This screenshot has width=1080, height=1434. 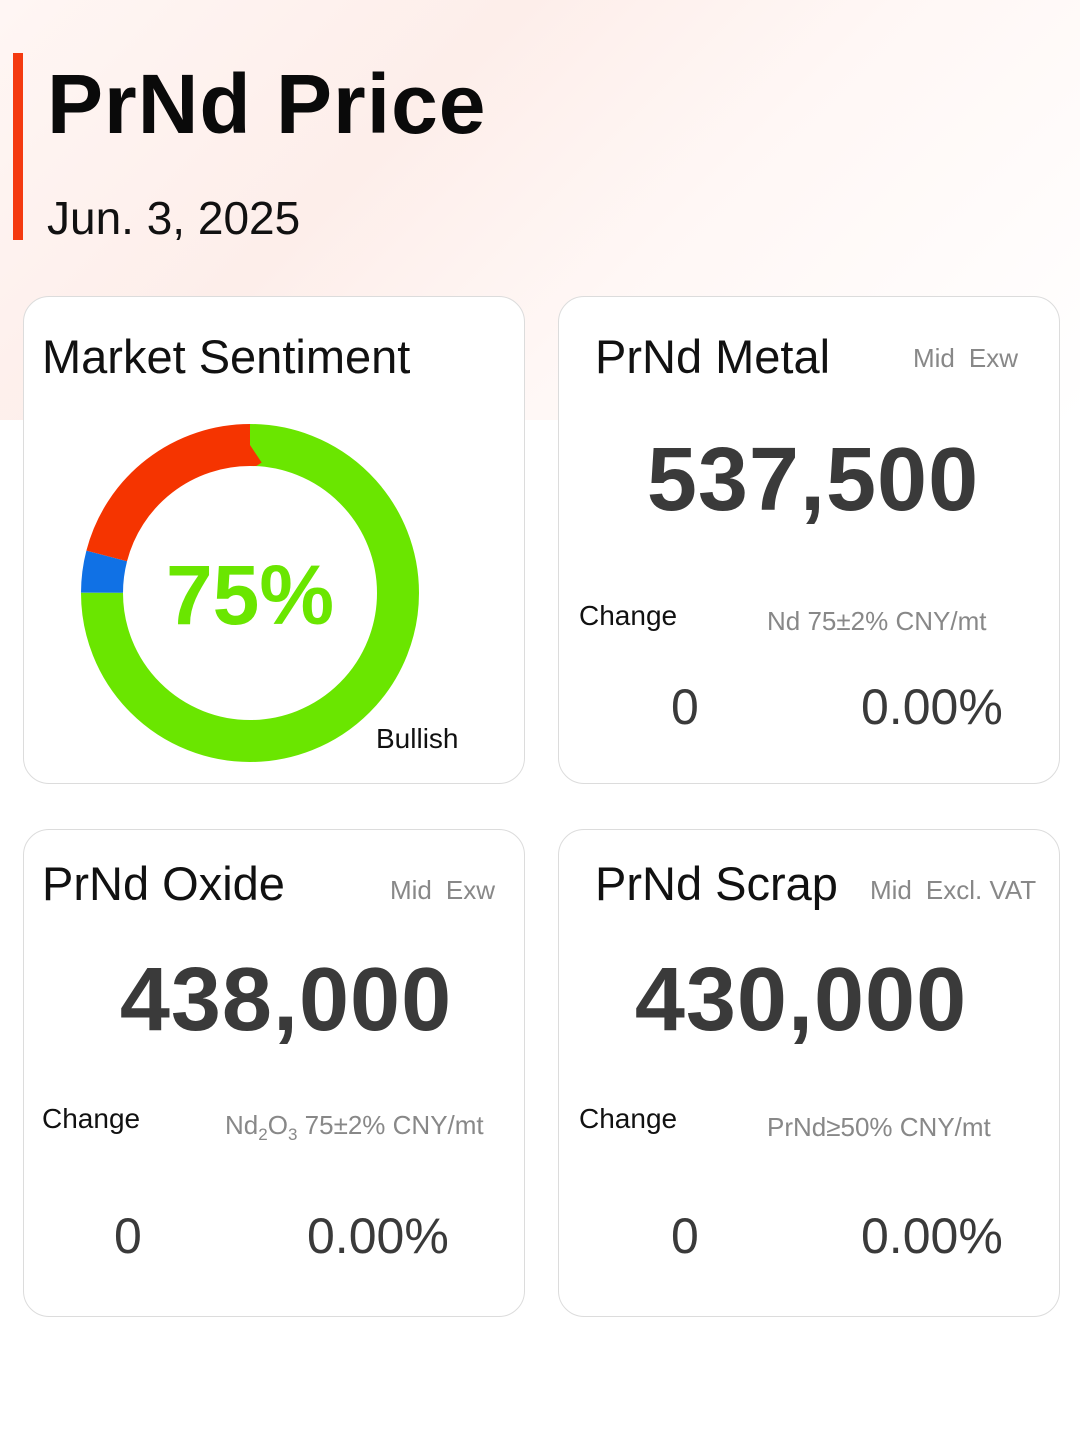 I want to click on price-value: 537,500, so click(x=813, y=480).